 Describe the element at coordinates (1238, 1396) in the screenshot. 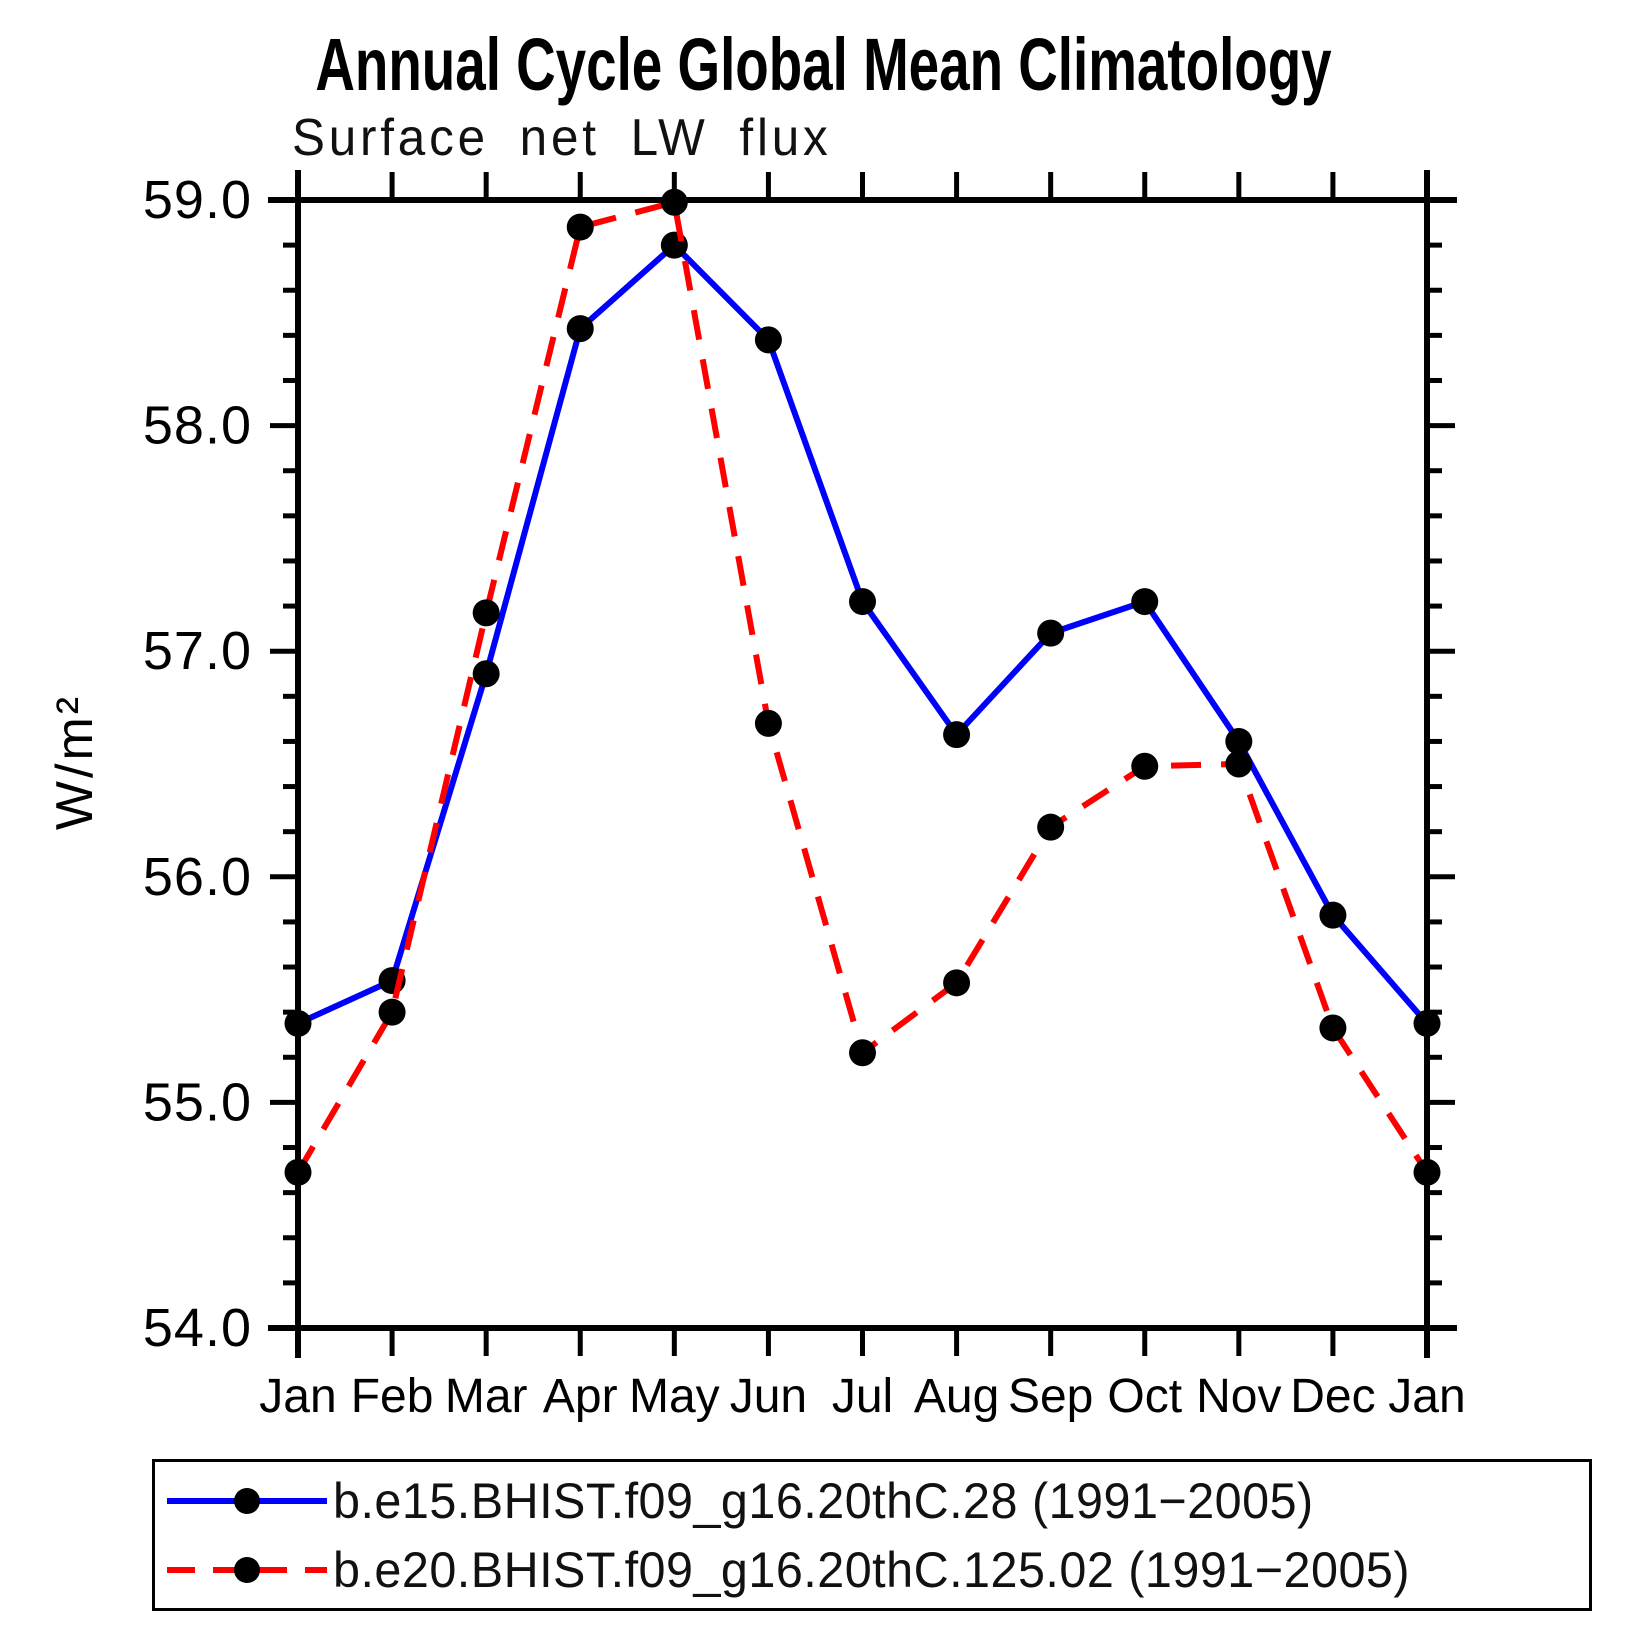

I see `x-tick-label: Nov` at that location.